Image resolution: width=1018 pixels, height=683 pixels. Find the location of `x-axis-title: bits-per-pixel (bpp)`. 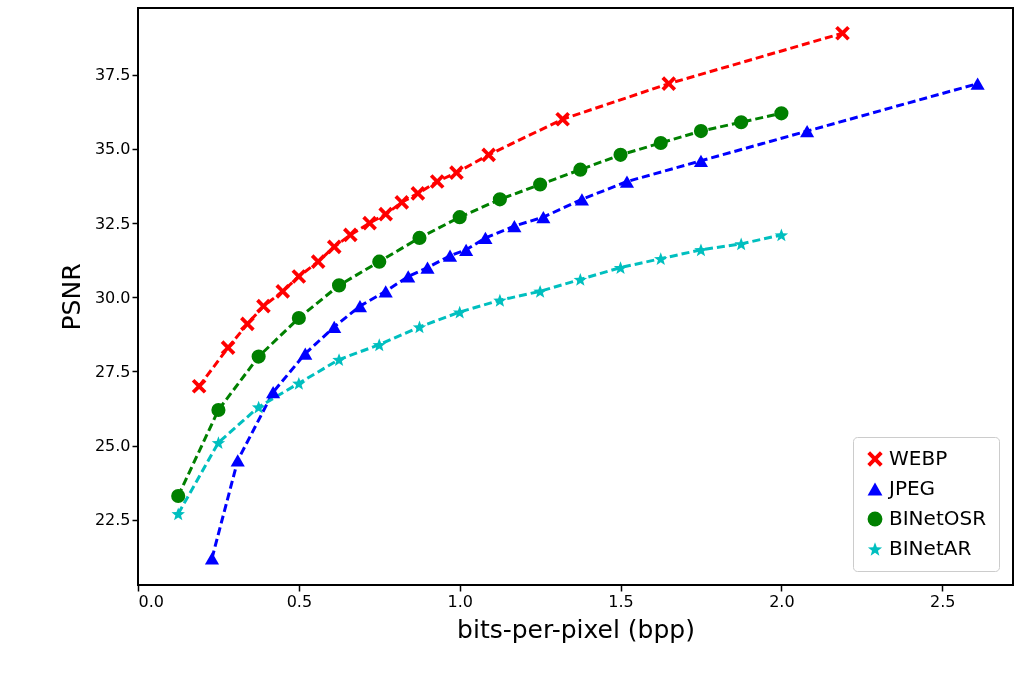

x-axis-title: bits-per-pixel (bpp) is located at coordinates (576, 629).